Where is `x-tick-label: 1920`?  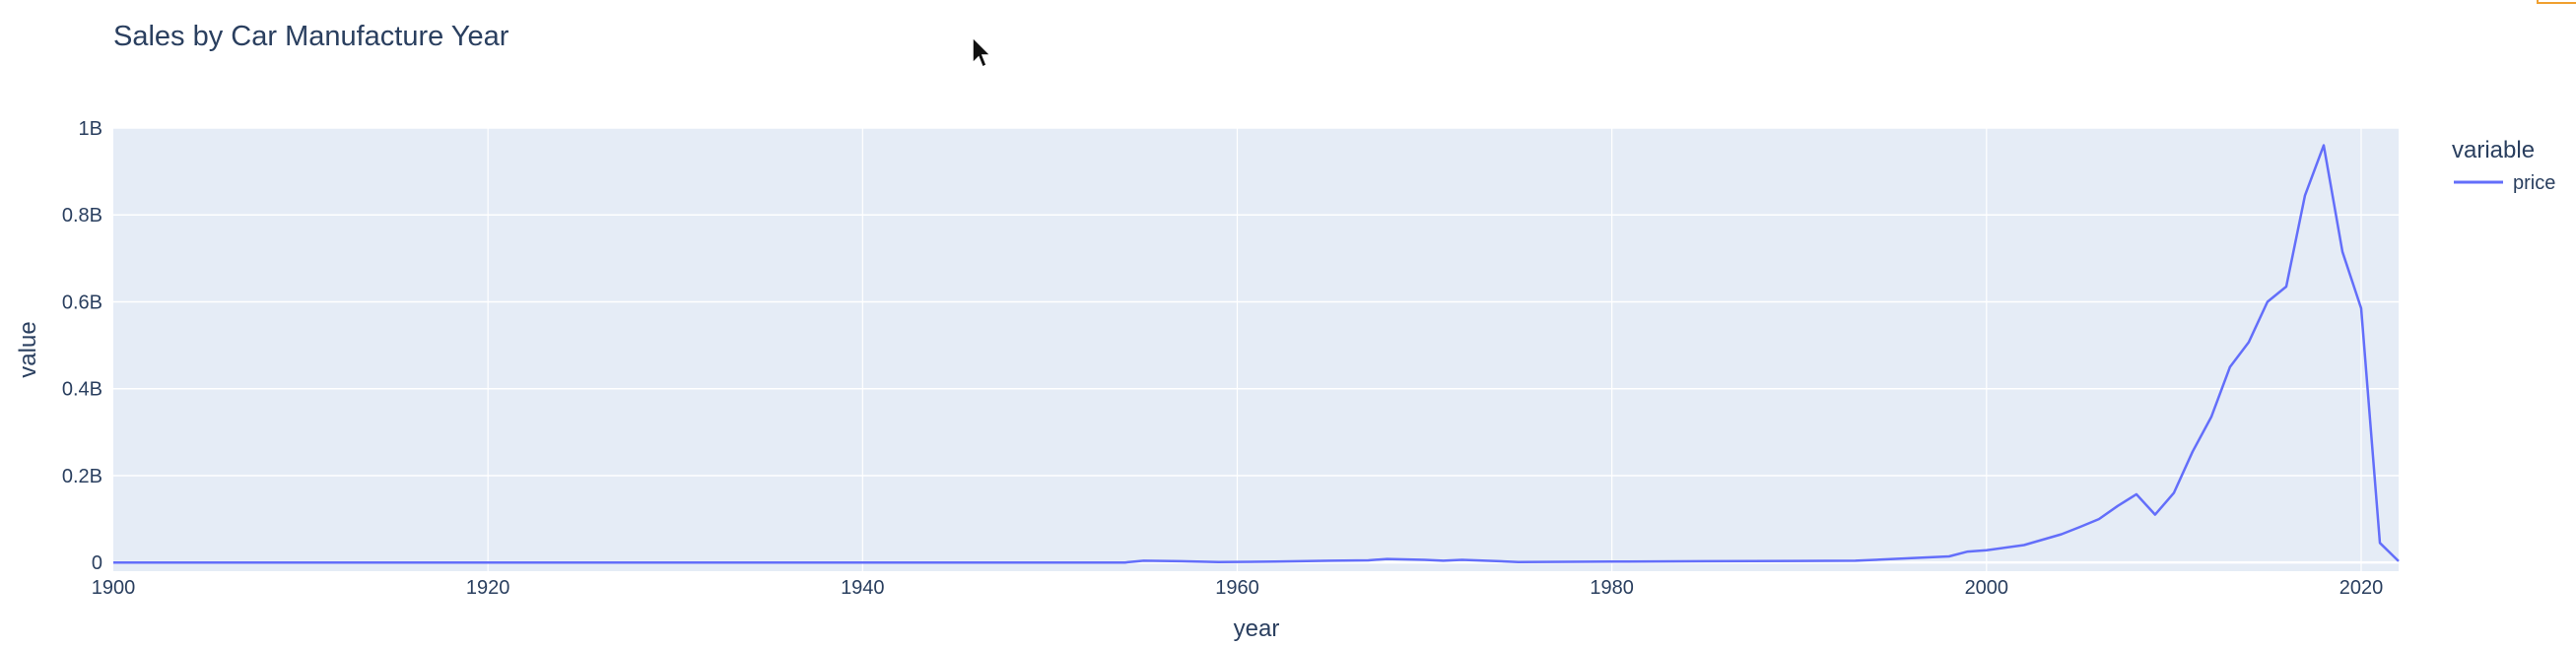
x-tick-label: 1920 is located at coordinates (488, 588).